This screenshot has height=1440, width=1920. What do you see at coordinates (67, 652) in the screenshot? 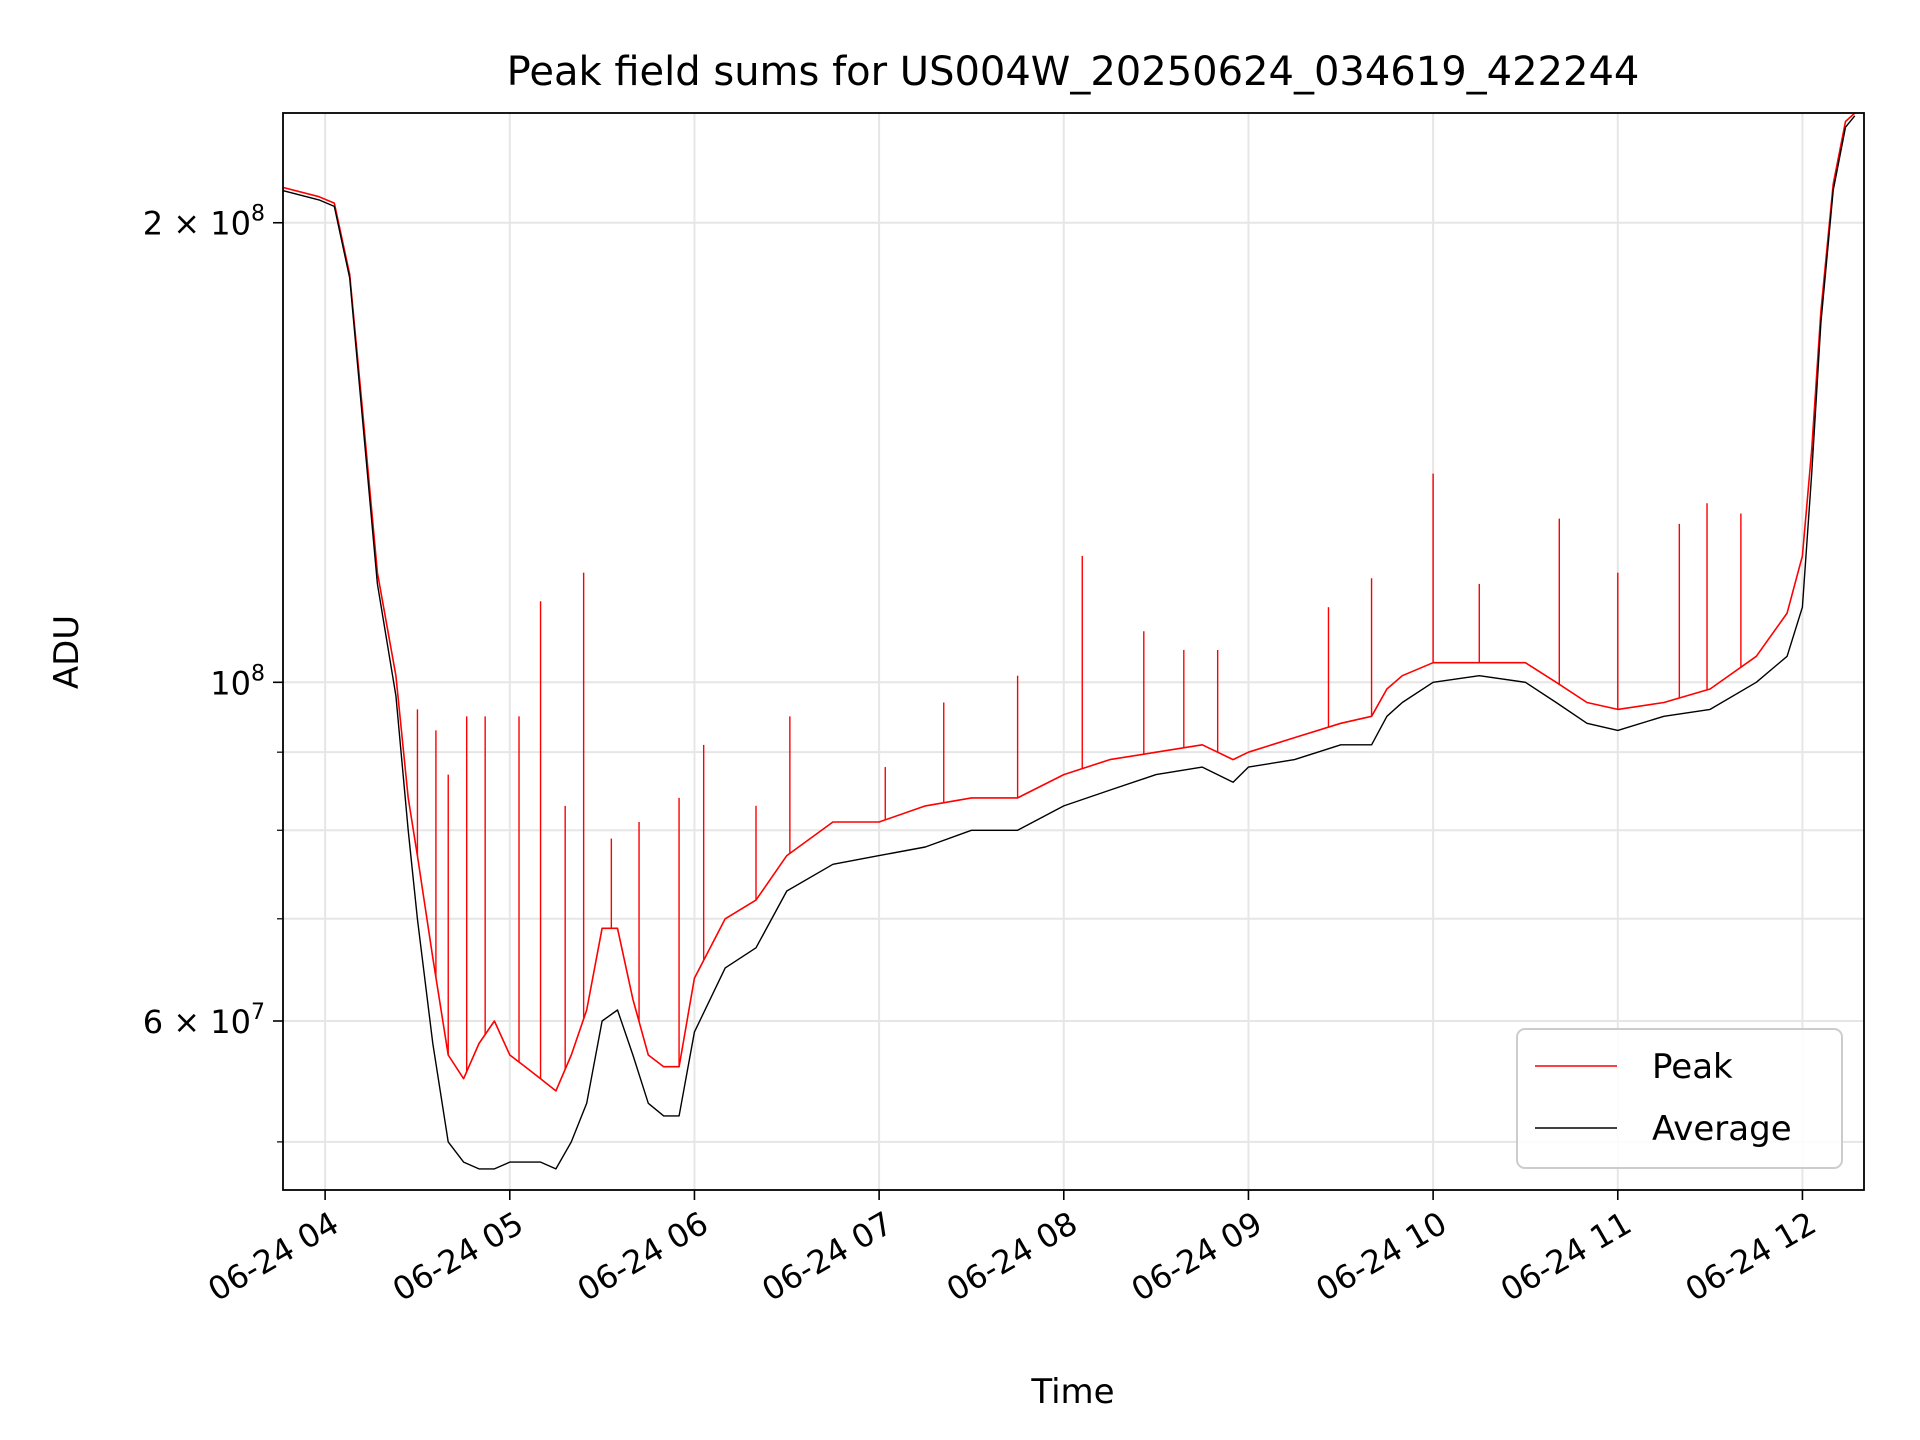
I see `y-axis-label: ADU` at bounding box center [67, 652].